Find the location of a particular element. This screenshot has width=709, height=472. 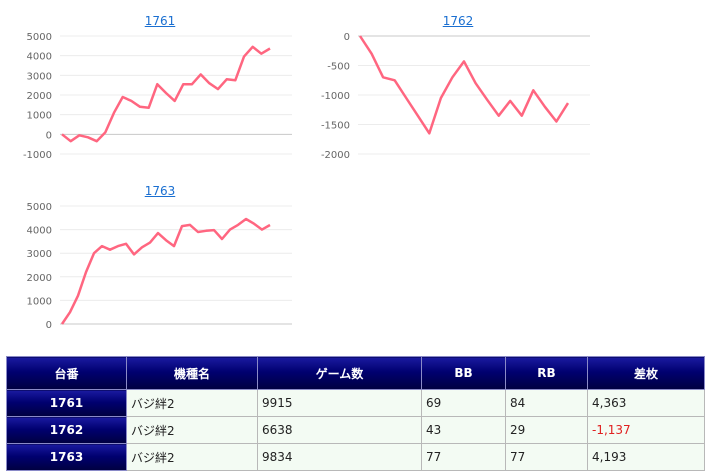

game-count-cell: 9915 is located at coordinates (339, 403).